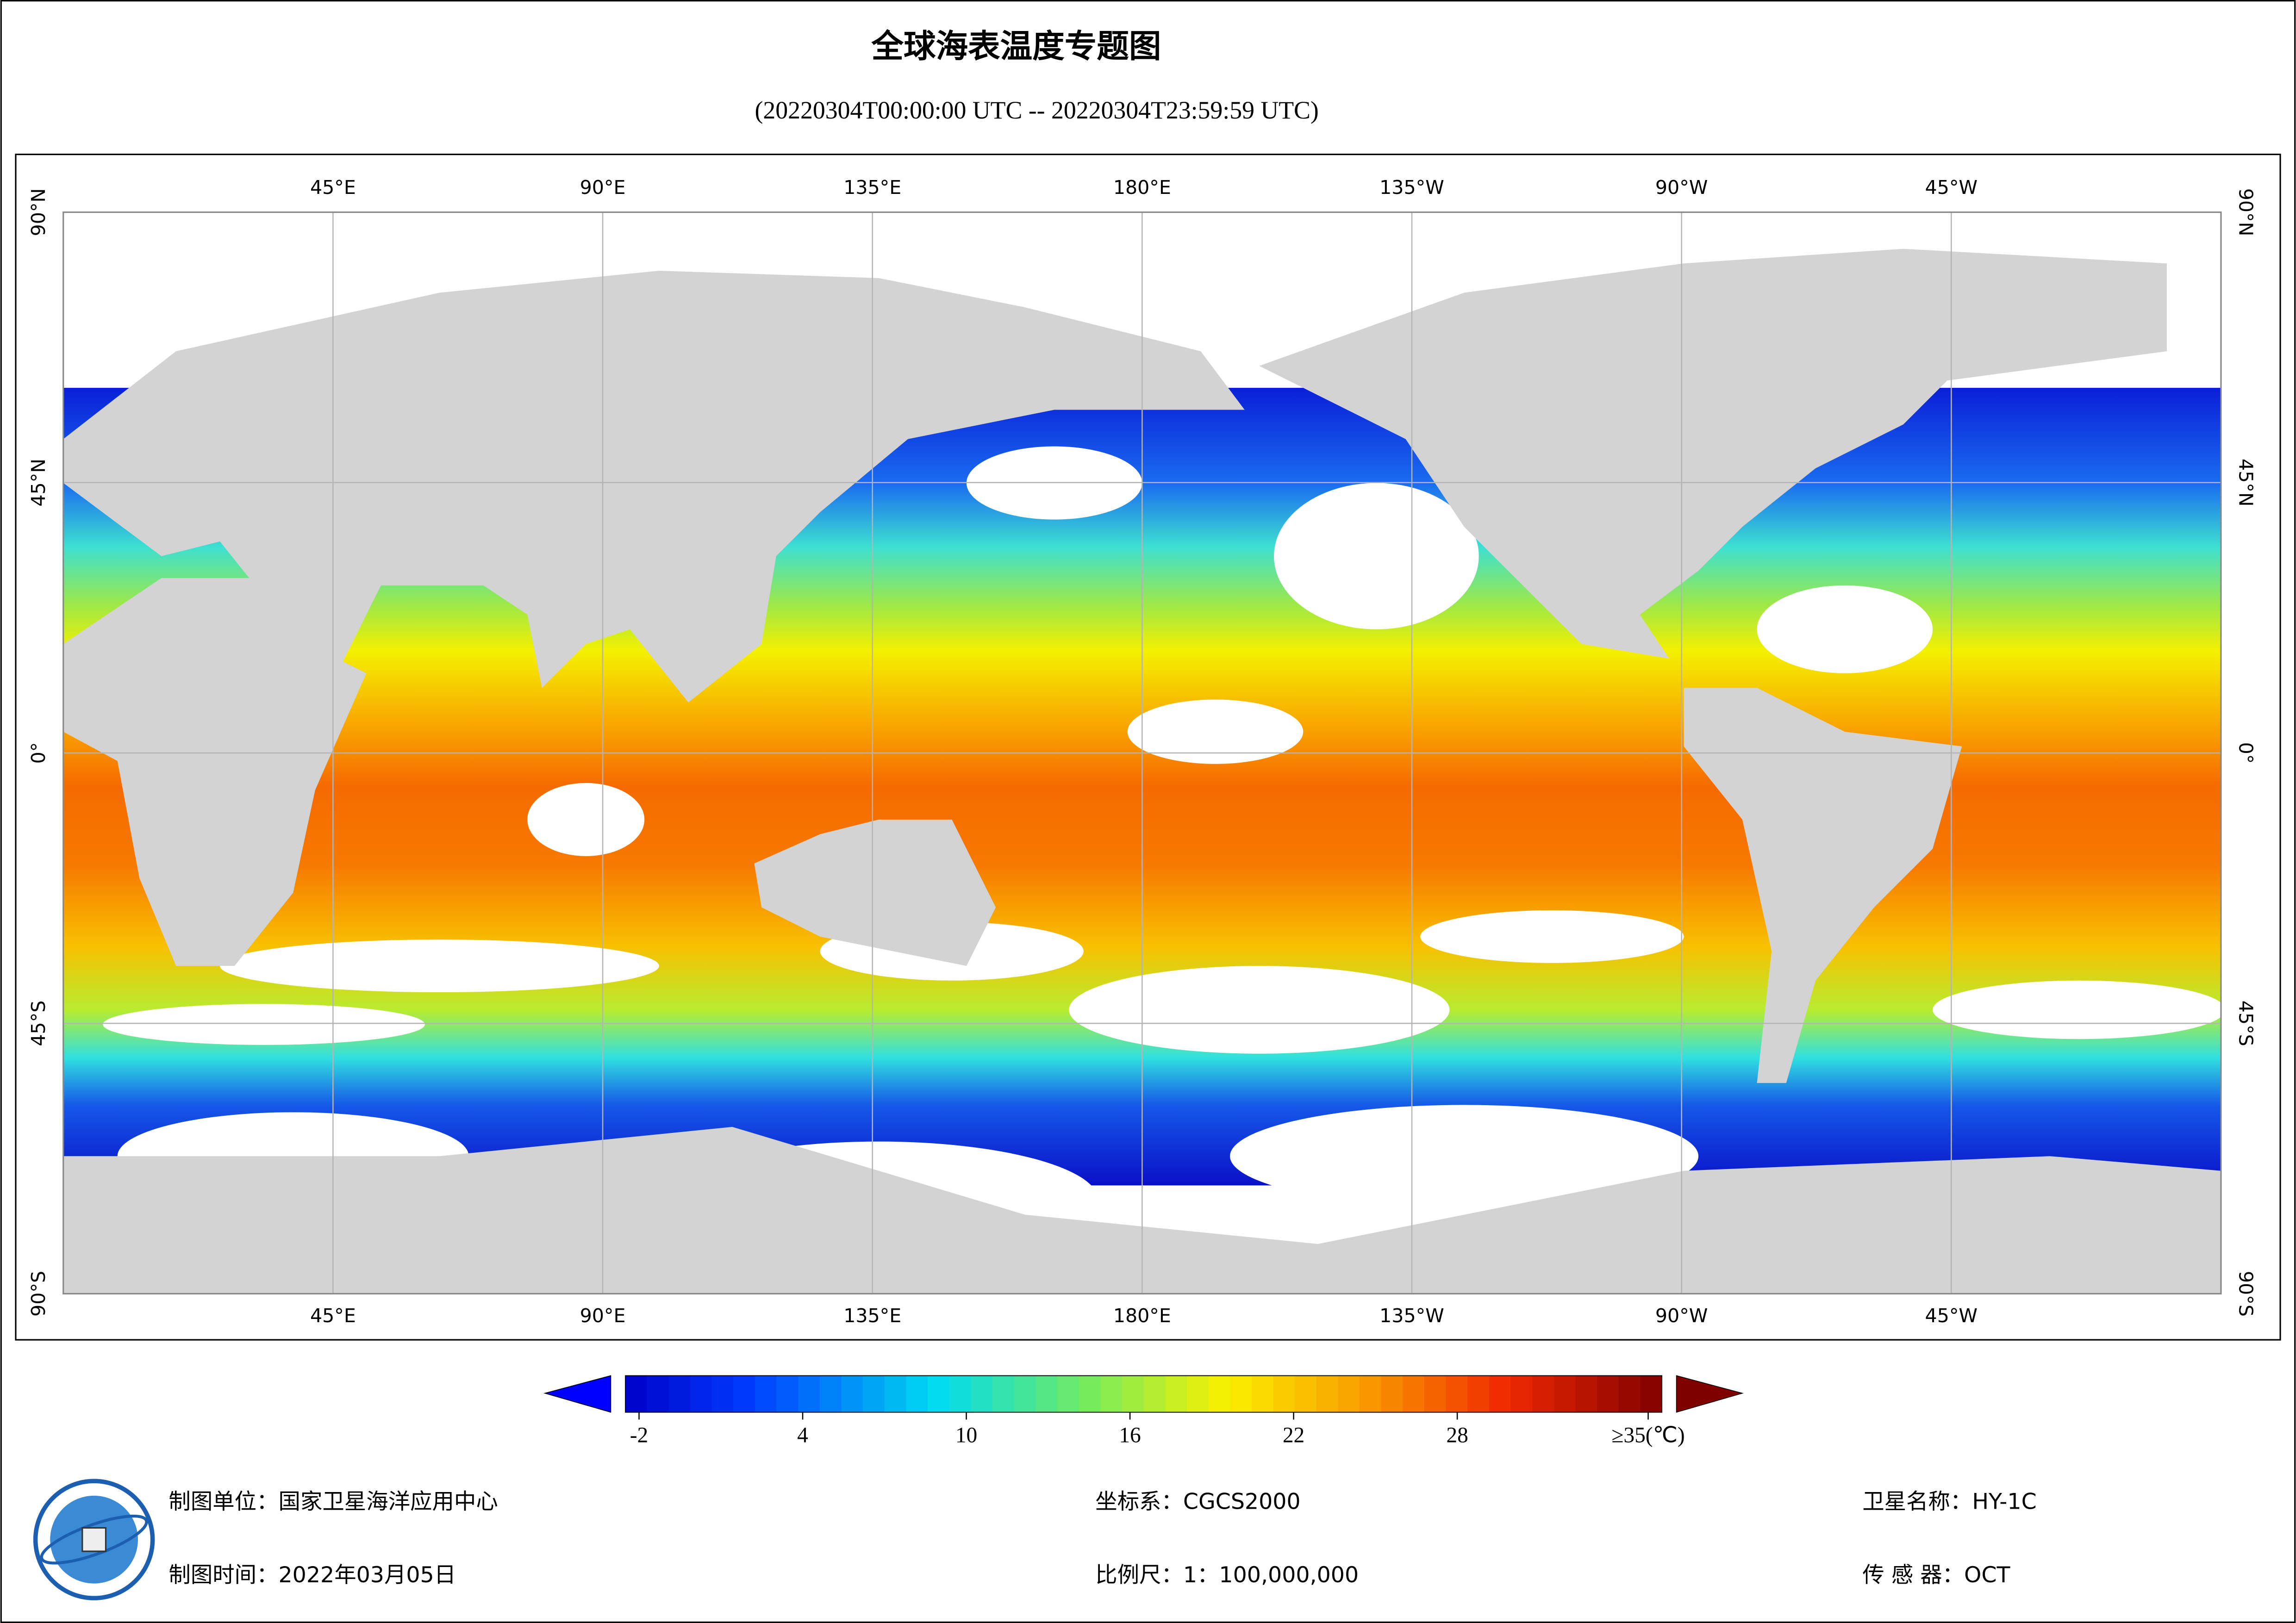 The width and height of the screenshot is (2296, 1623). What do you see at coordinates (577, 1394) in the screenshot?
I see `colorbar-under` at bounding box center [577, 1394].